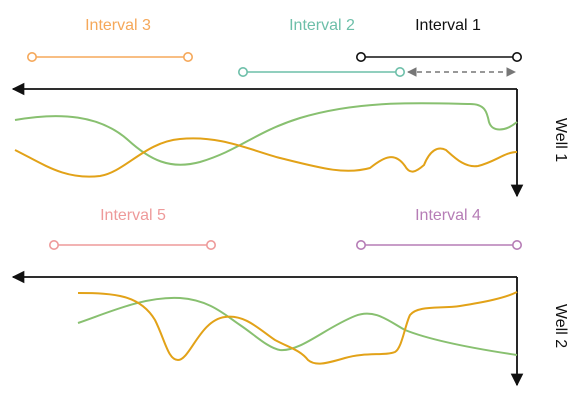 This screenshot has width=583, height=402. Describe the element at coordinates (560, 326) in the screenshot. I see `well-2-label: Well 2` at that location.